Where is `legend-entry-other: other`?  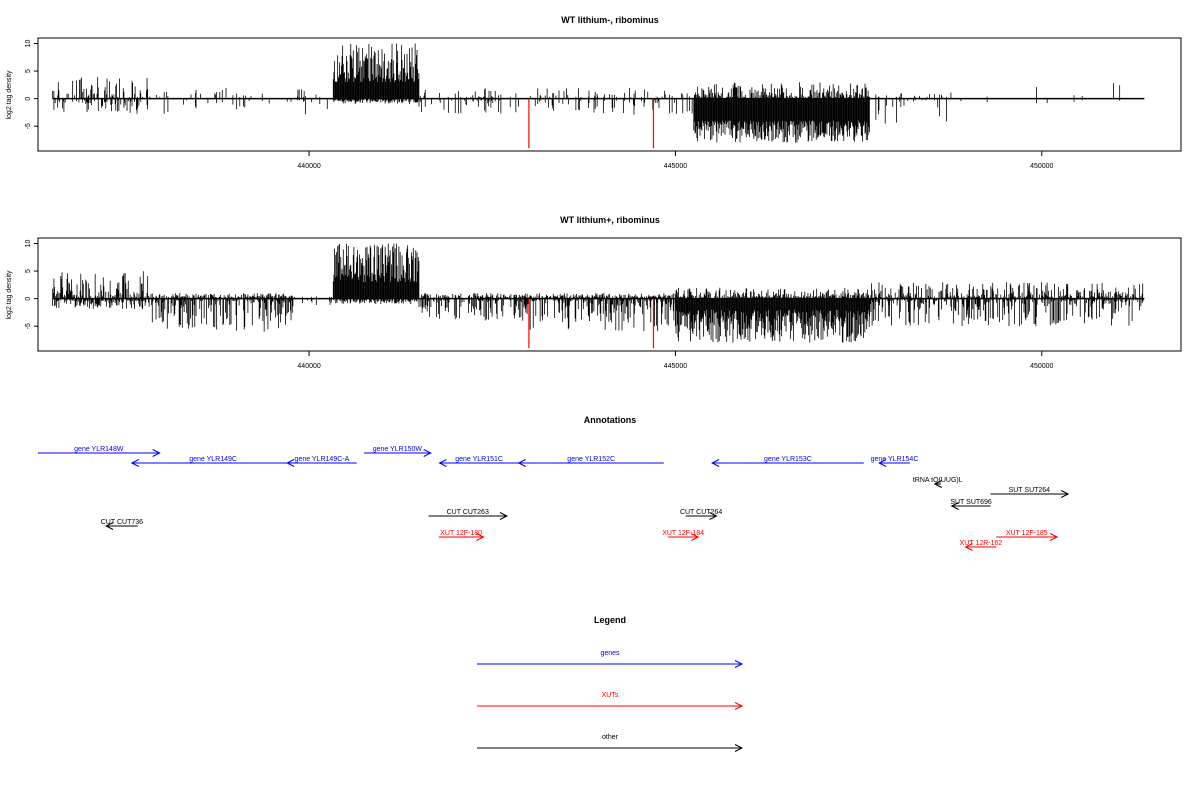 legend-entry-other: other is located at coordinates (610, 743).